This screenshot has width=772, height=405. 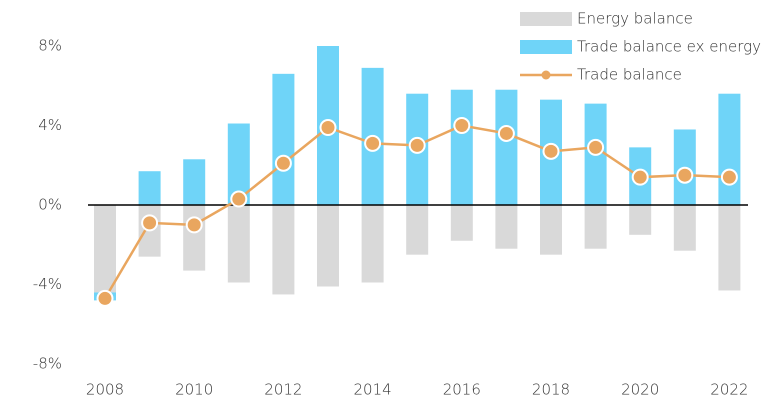 I want to click on x-tick-label: 2008, so click(x=105, y=390).